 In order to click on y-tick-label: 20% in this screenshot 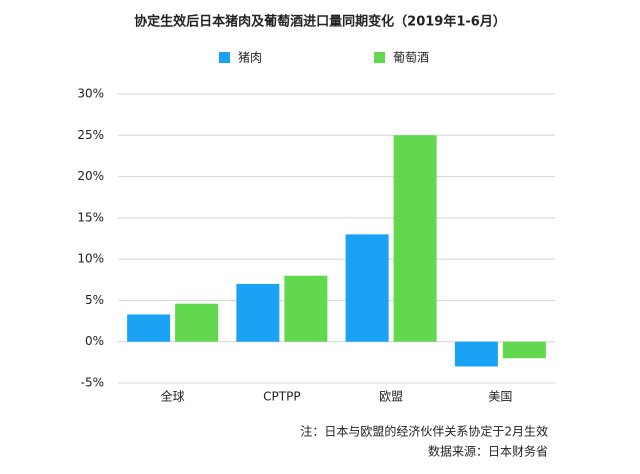, I will do `click(90, 176)`.